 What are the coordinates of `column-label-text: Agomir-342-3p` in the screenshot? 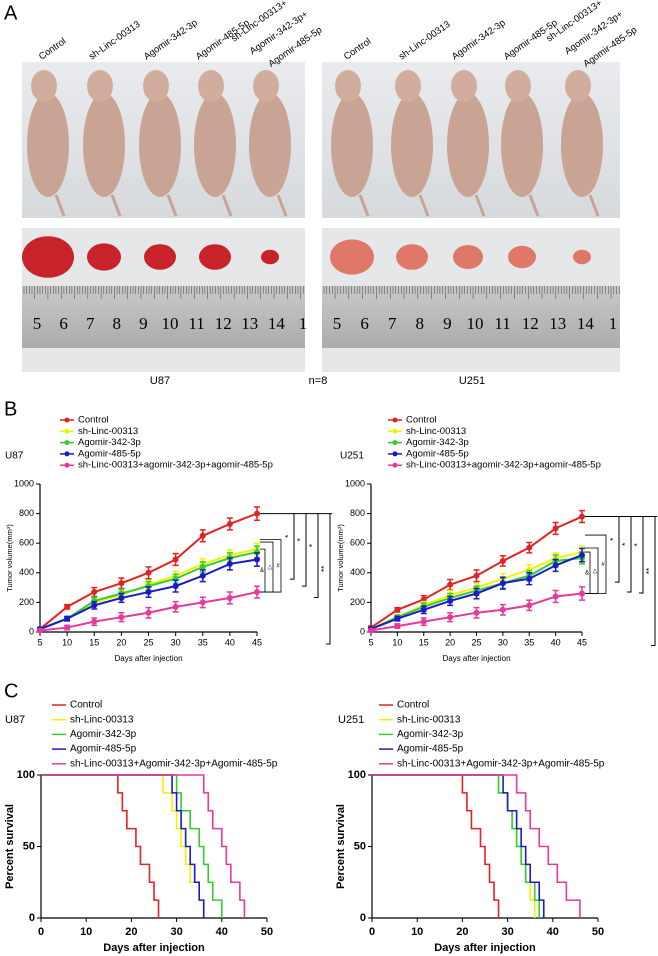 It's located at (171, 39).